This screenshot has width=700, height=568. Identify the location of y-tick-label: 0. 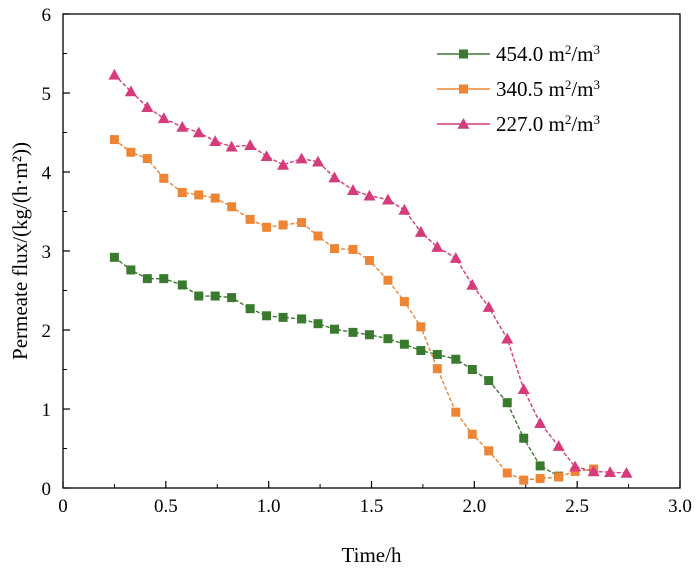
(47, 489).